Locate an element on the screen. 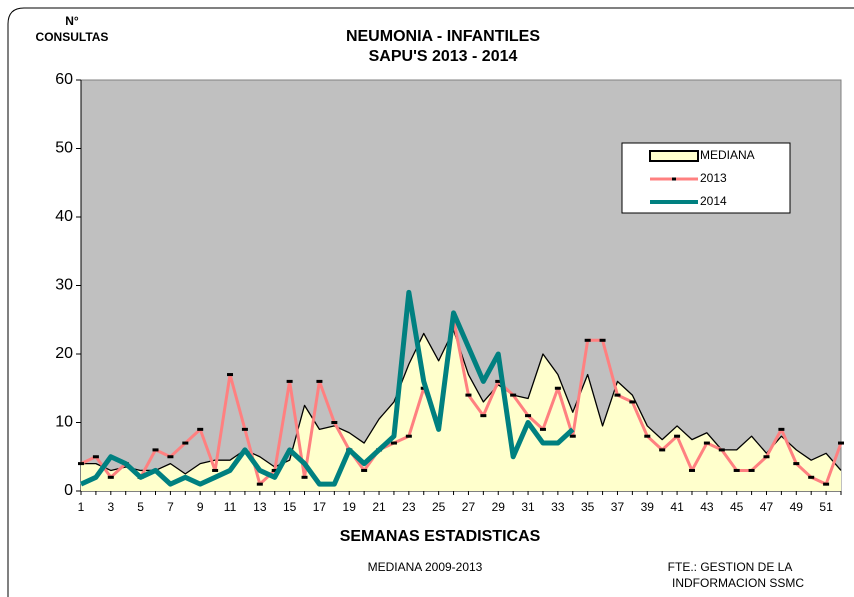  note: FTE.: GESTION DE LA is located at coordinates (730, 567).